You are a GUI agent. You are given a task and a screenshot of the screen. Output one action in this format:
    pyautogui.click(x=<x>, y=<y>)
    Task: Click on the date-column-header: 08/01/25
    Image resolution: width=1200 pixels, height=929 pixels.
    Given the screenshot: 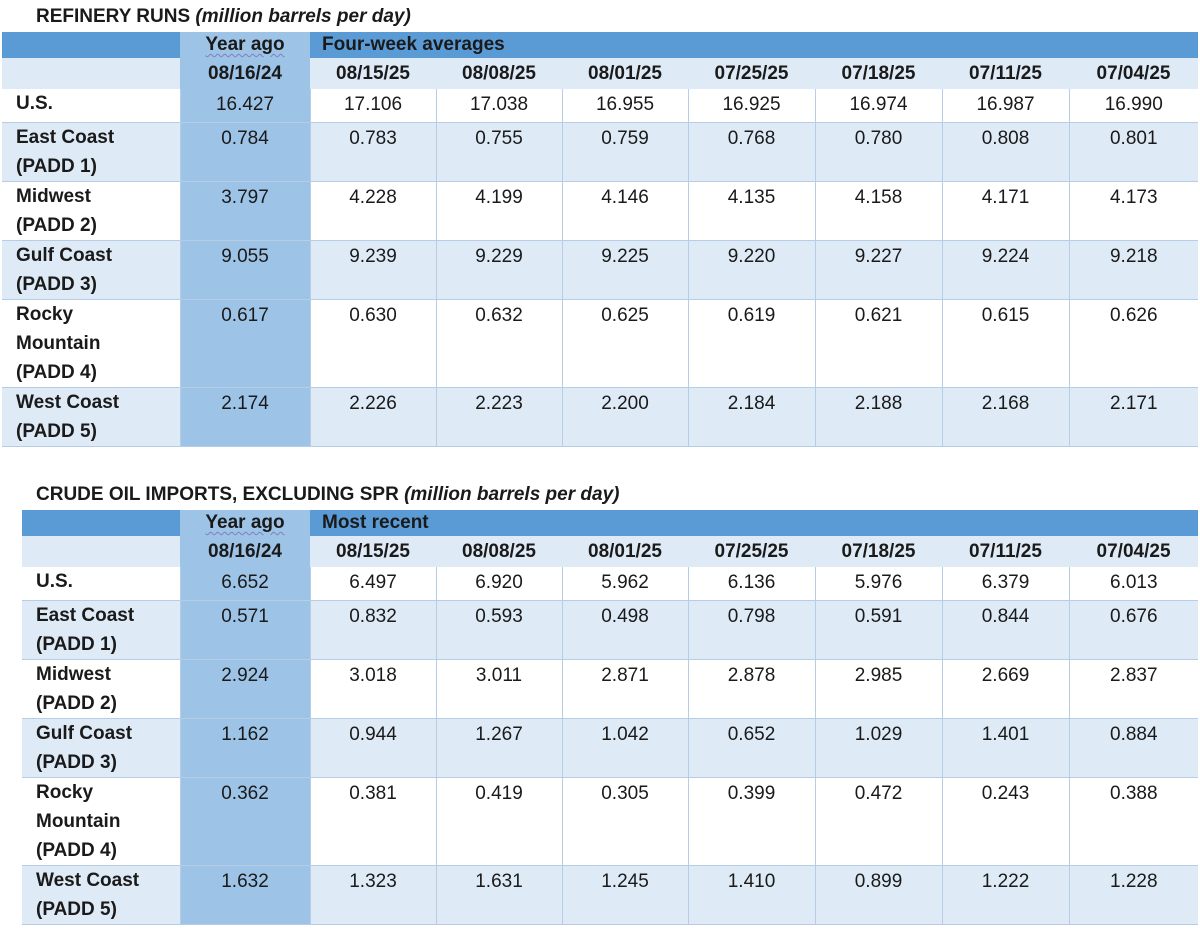 What is the action you would take?
    pyautogui.click(x=625, y=73)
    